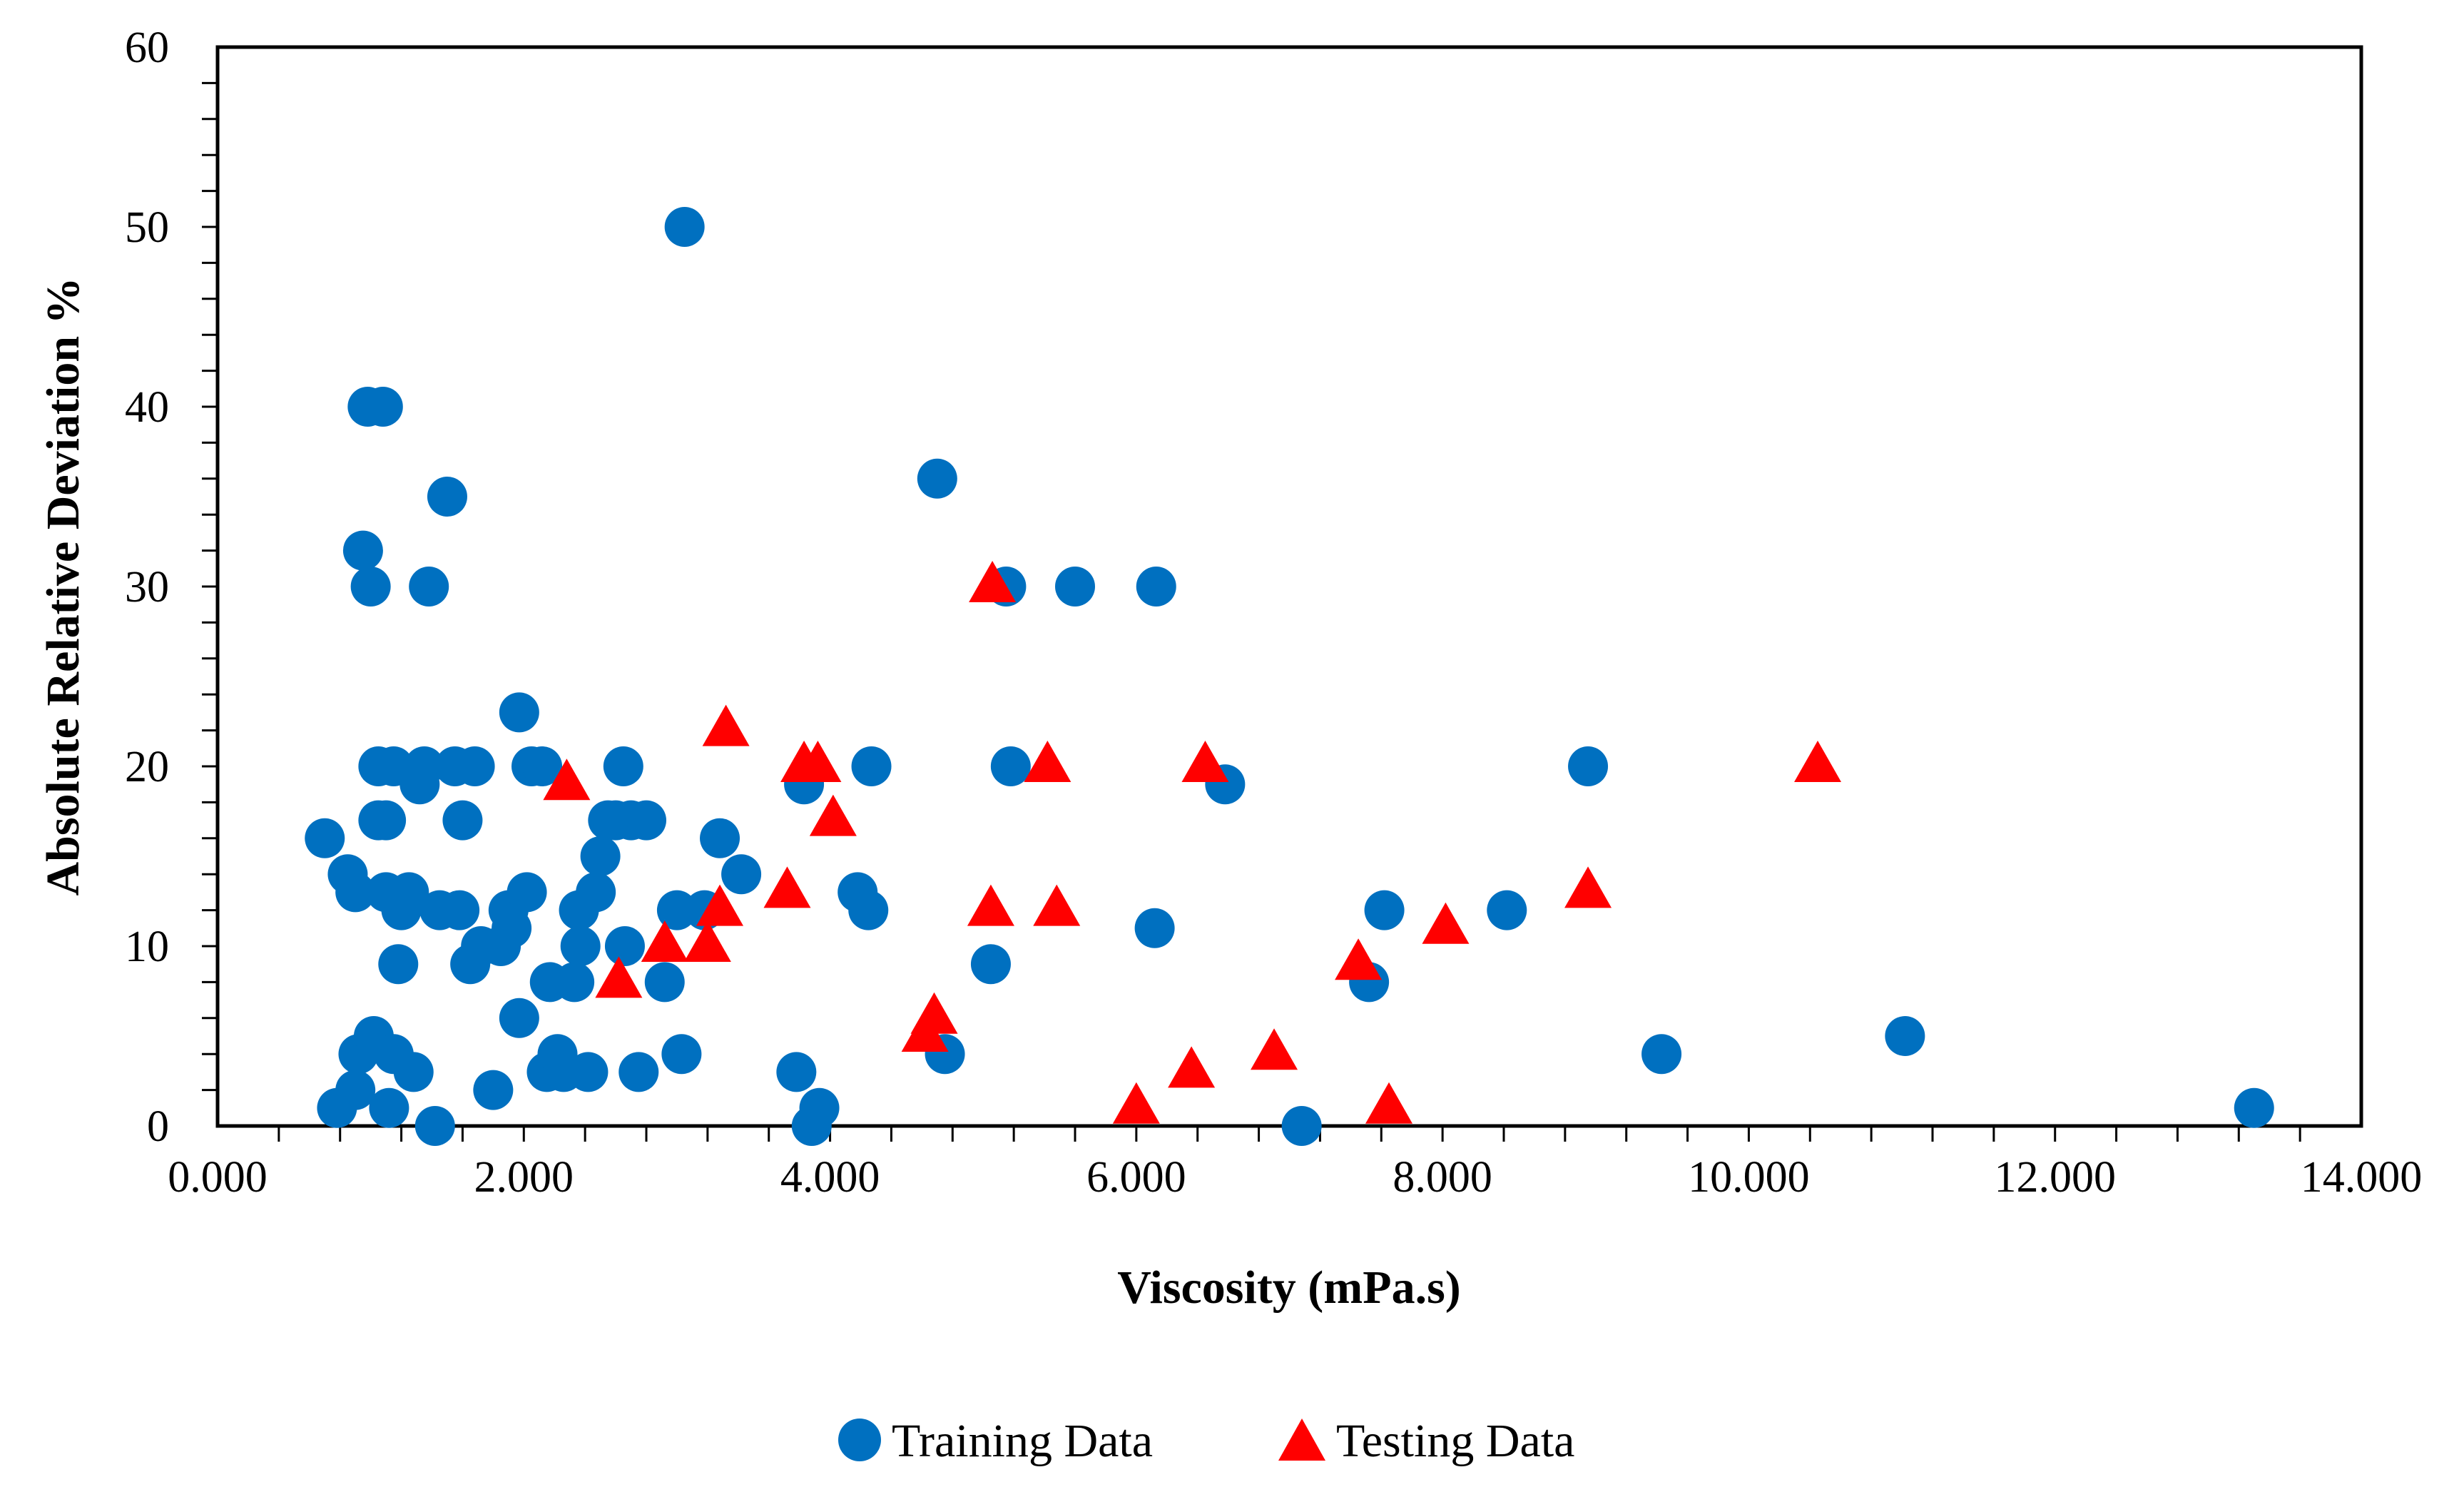 The height and width of the screenshot is (1497, 2464). Describe the element at coordinates (218, 1177) in the screenshot. I see `x-tick-label: 0.000` at that location.